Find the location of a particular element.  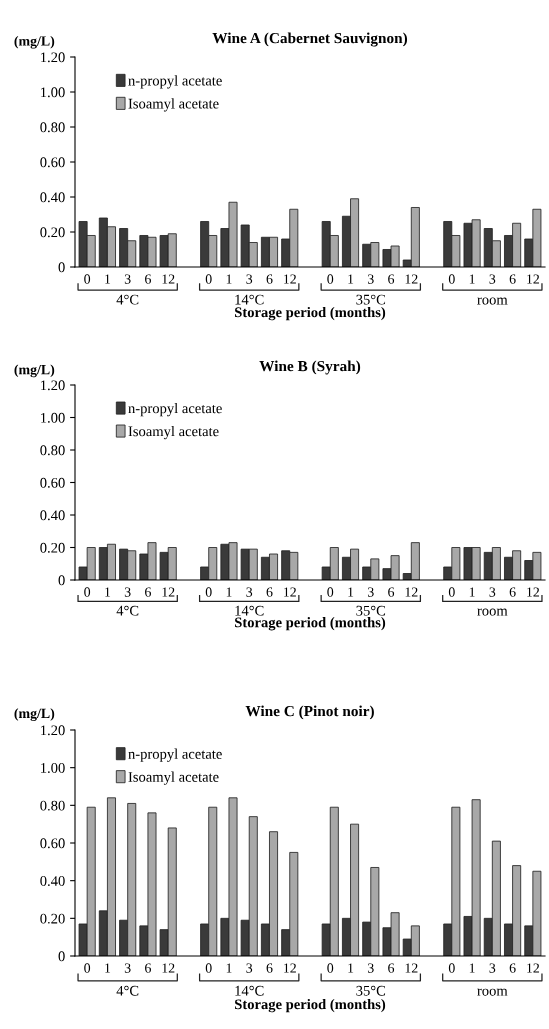

chart-title: Wine A (Cabernet Sauvignon) is located at coordinates (310, 39).